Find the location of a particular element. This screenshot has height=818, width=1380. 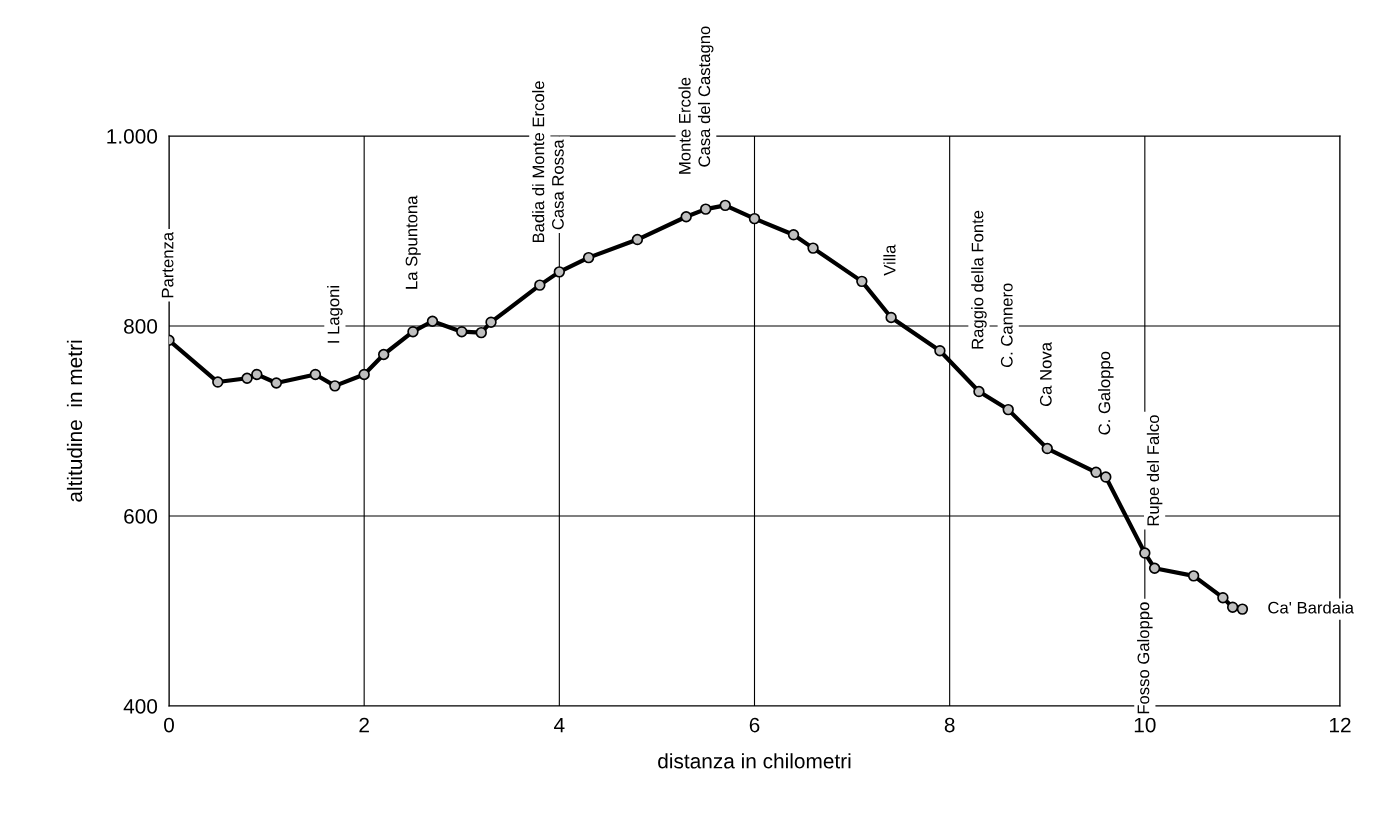

annotation: Ca Nova is located at coordinates (1045, 374).